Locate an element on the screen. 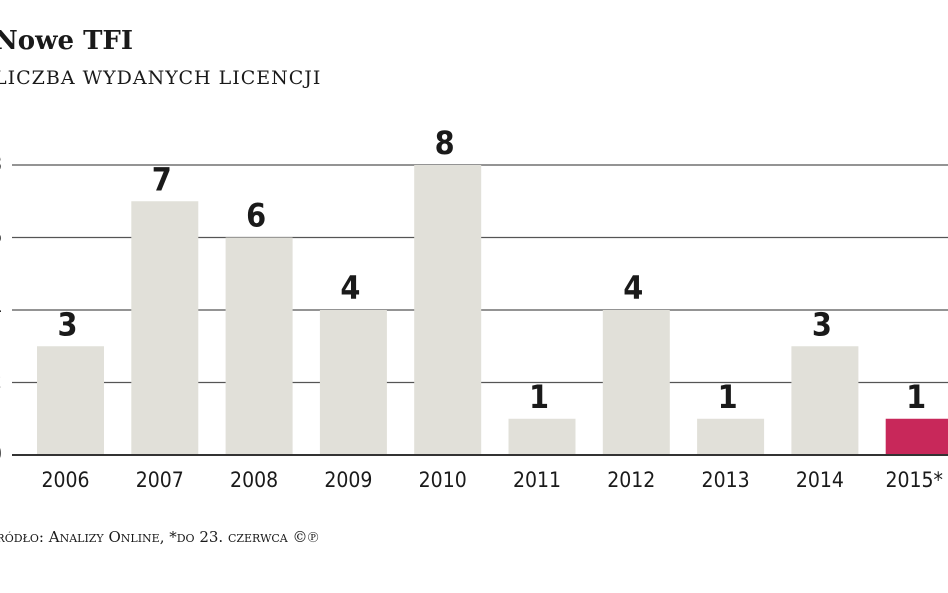 This screenshot has height=593, width=948. x-tick-label: 2010 is located at coordinates (443, 480).